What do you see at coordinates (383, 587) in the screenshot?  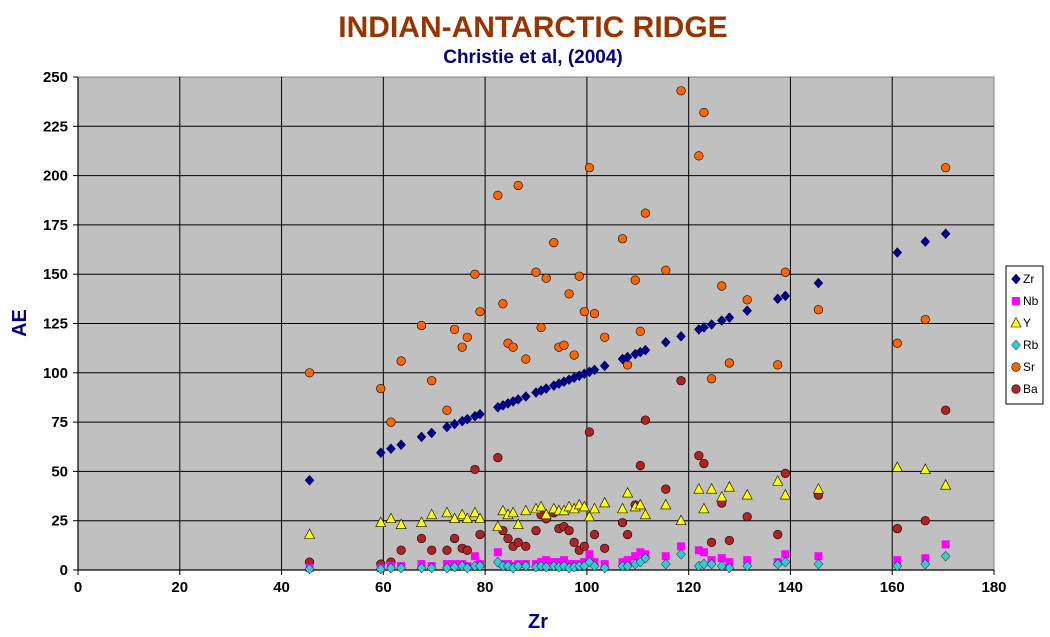 I see `x-tick-label: 60` at bounding box center [383, 587].